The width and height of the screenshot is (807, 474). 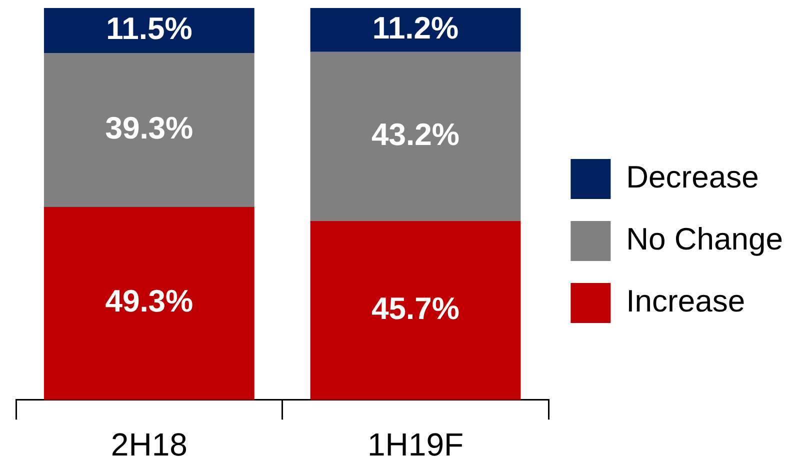 I want to click on data-label: 11.2%, so click(x=415, y=28).